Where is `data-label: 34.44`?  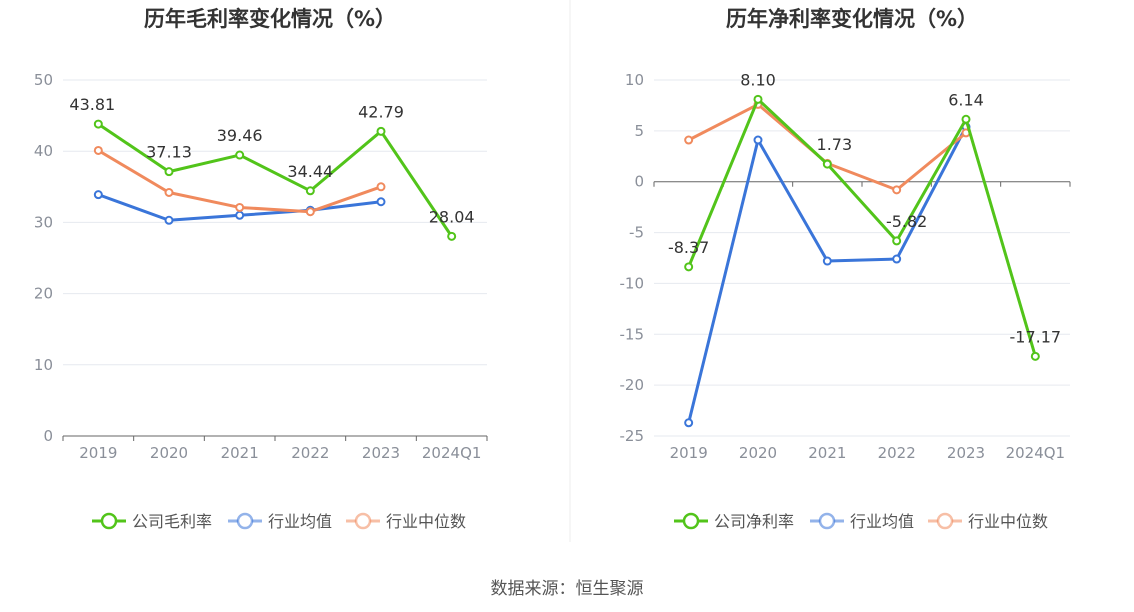
data-label: 34.44 is located at coordinates (310, 171).